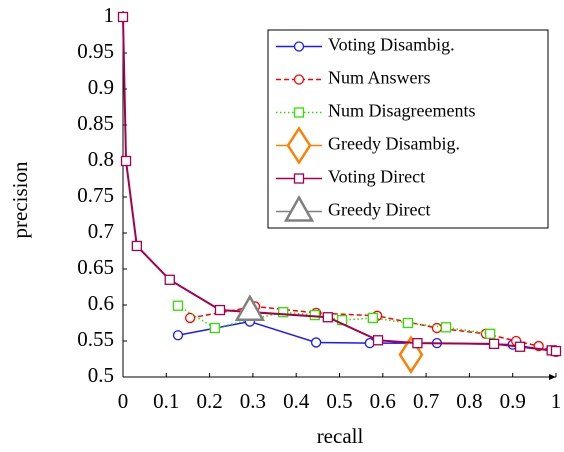 The height and width of the screenshot is (452, 564). I want to click on x-tick-label: 0.3, so click(253, 401).